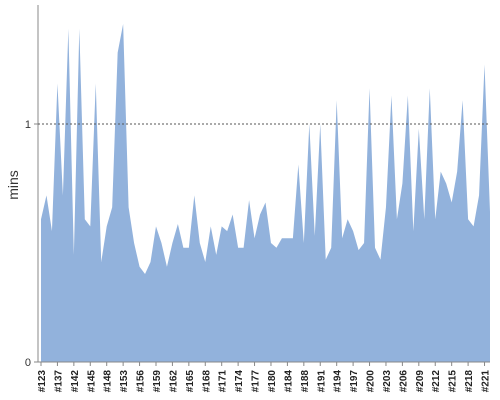 This screenshot has width=500, height=400. Describe the element at coordinates (58, 381) in the screenshot. I see `x-tick-label: #137` at that location.